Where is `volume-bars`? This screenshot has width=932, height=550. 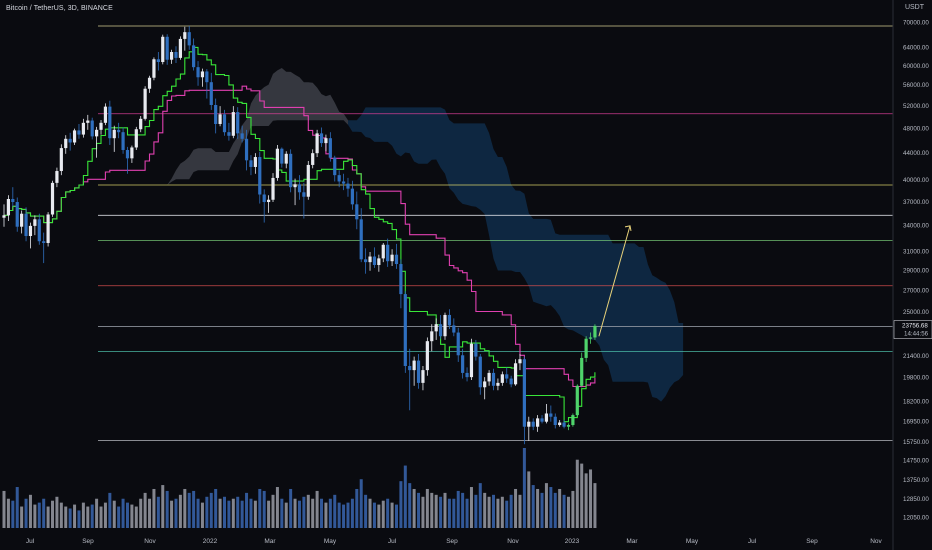
volume-bars is located at coordinates (299, 488).